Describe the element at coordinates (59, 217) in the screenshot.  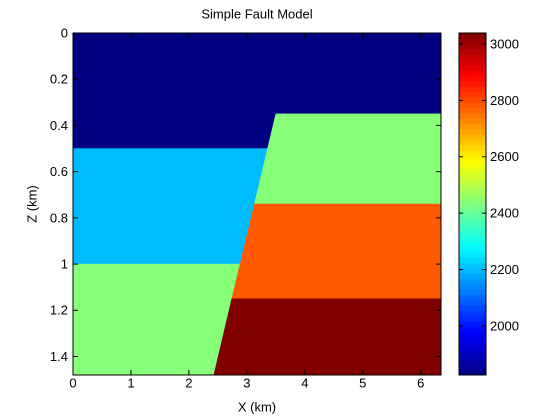
I see `y-tick-label: 0.8` at that location.